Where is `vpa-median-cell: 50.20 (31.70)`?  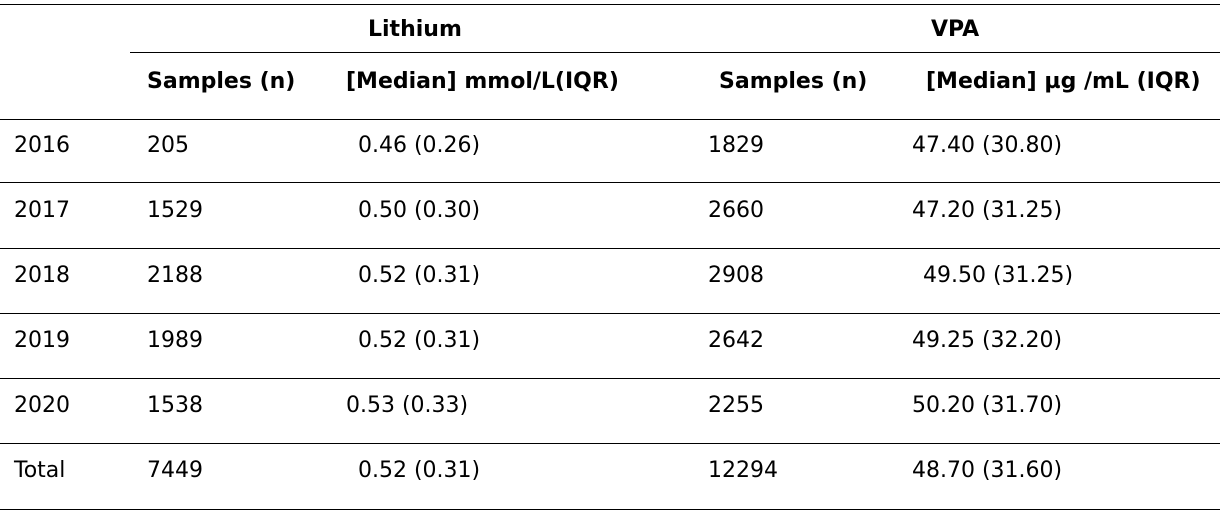
vpa-median-cell: 50.20 (31.70) is located at coordinates (987, 405).